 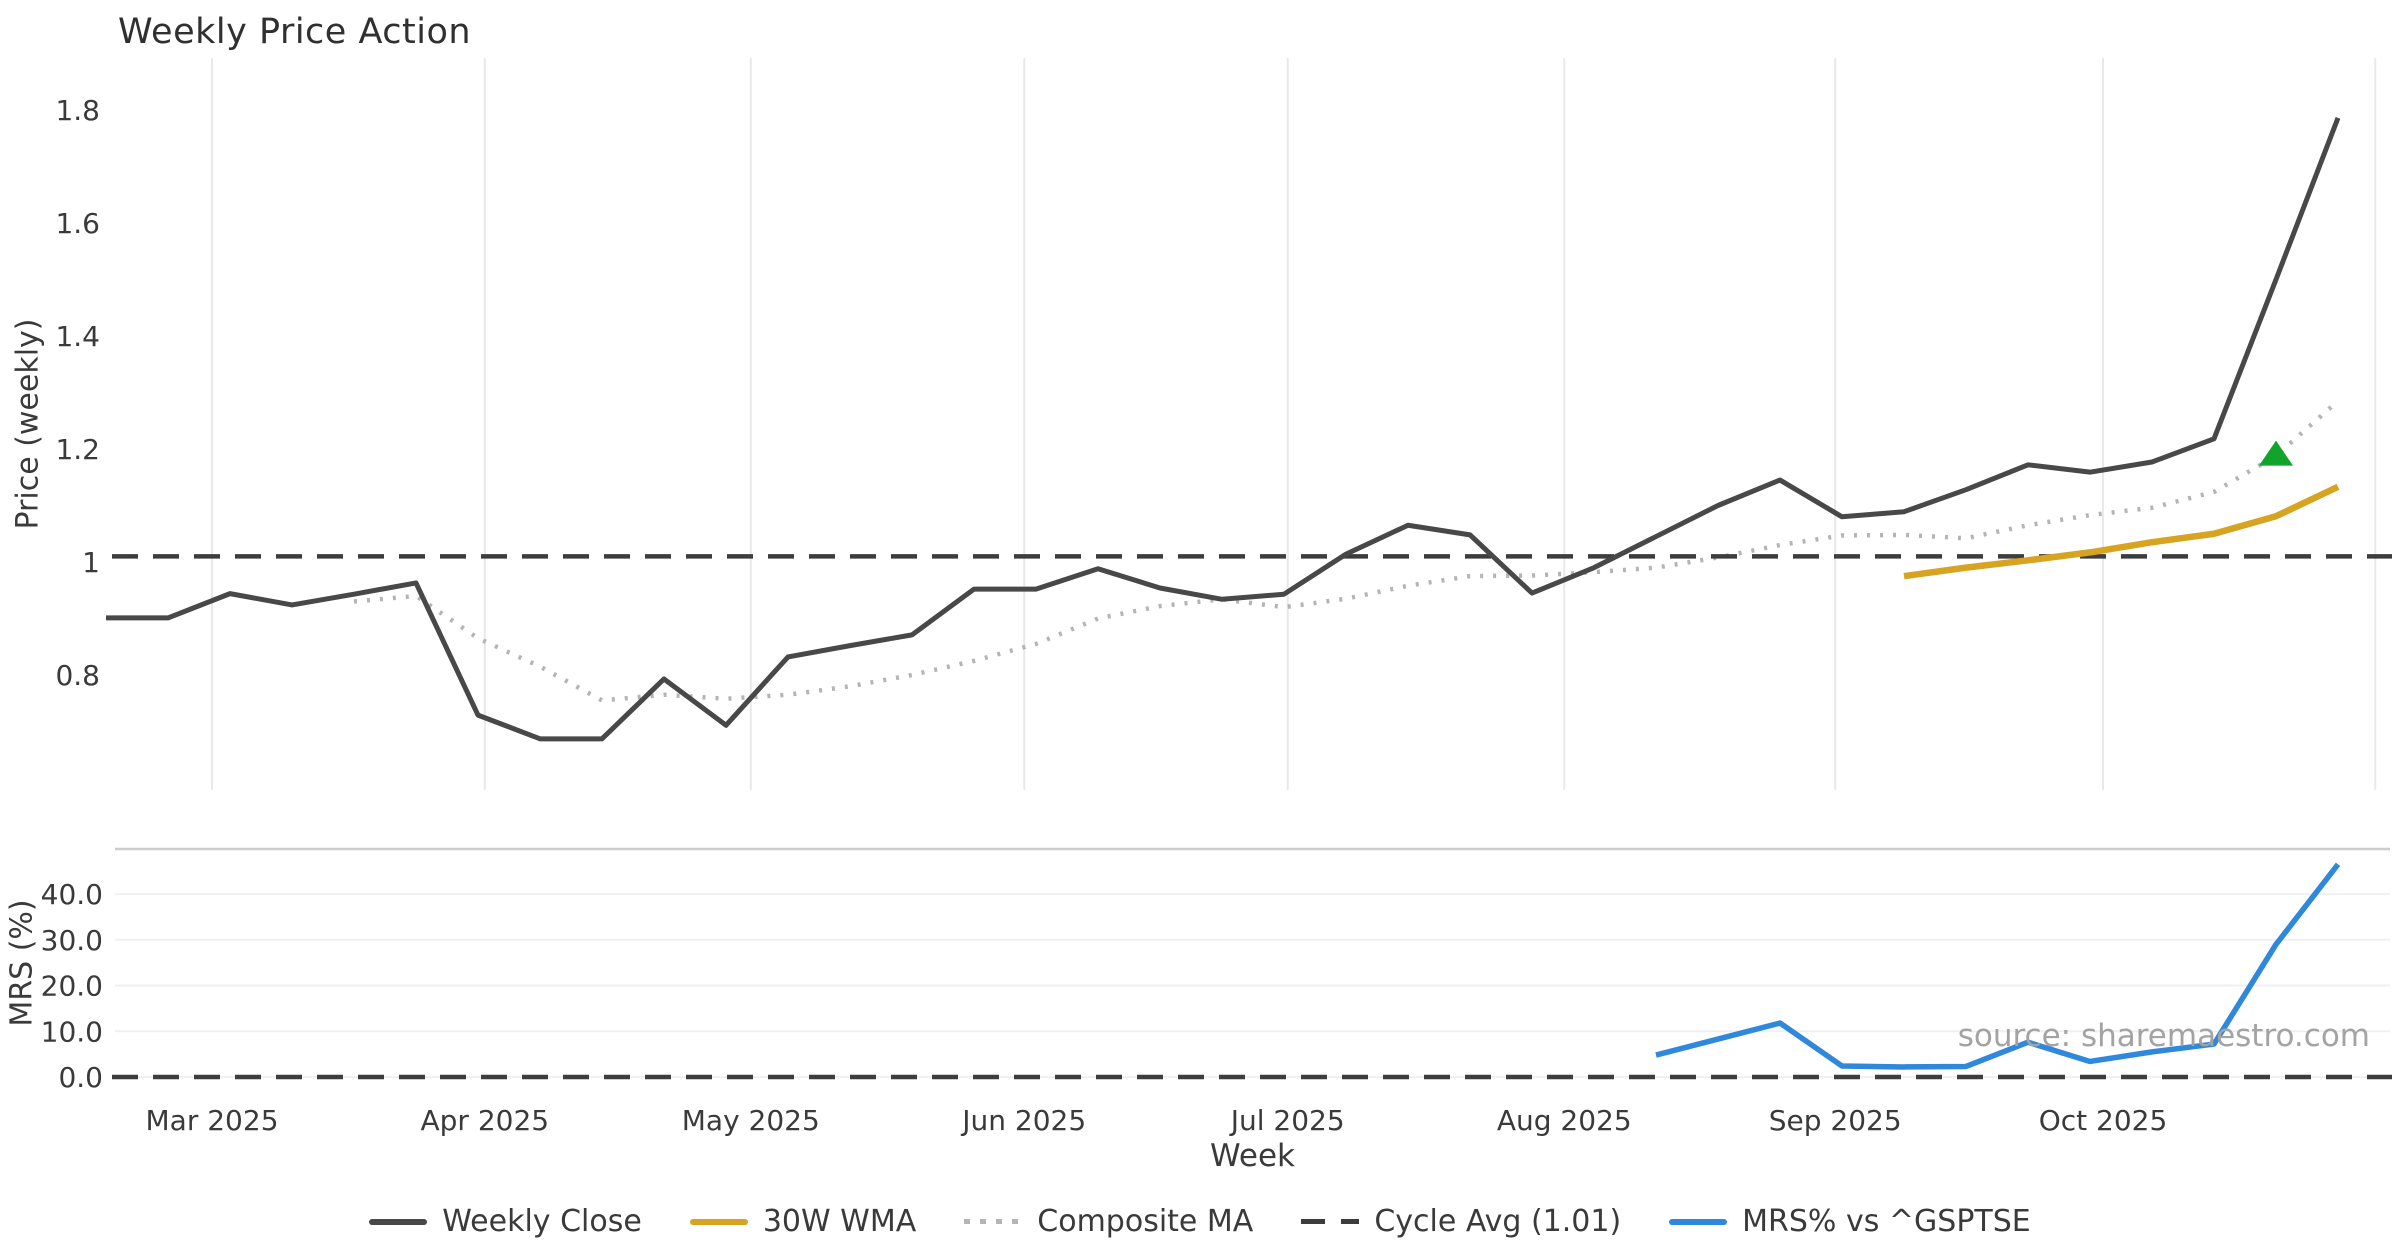 What do you see at coordinates (72, 940) in the screenshot?
I see `svg-text: 30.0` at bounding box center [72, 940].